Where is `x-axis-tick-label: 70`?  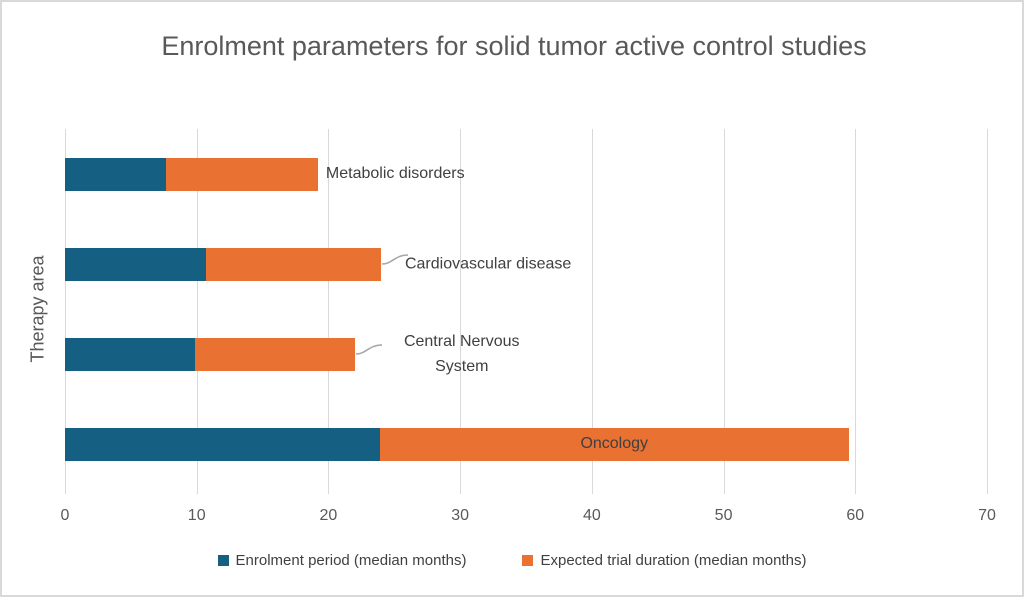
x-axis-tick-label: 70 is located at coordinates (987, 515).